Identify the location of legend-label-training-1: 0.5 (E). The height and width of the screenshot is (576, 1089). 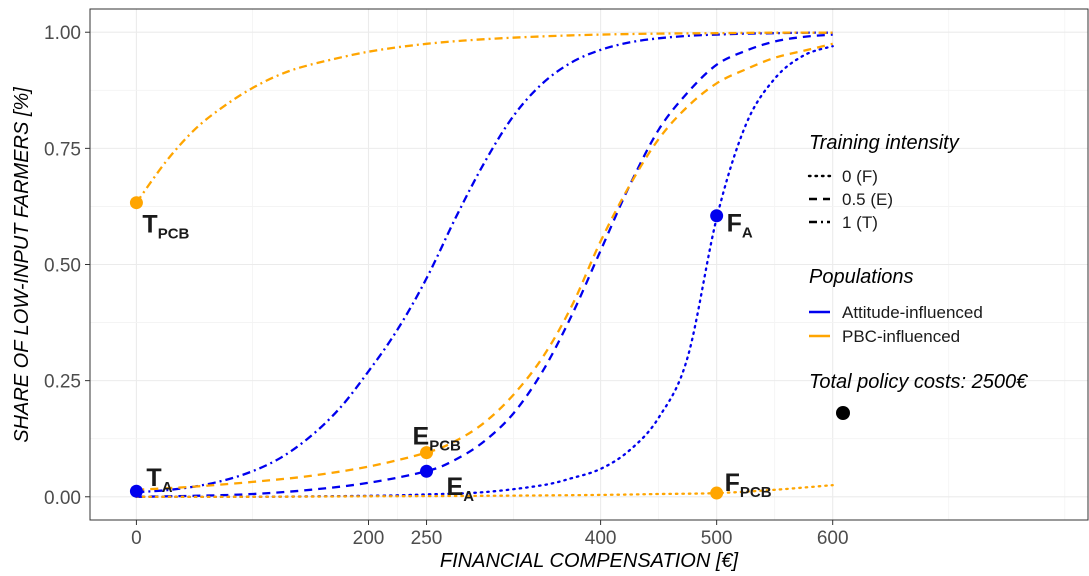
(867, 199).